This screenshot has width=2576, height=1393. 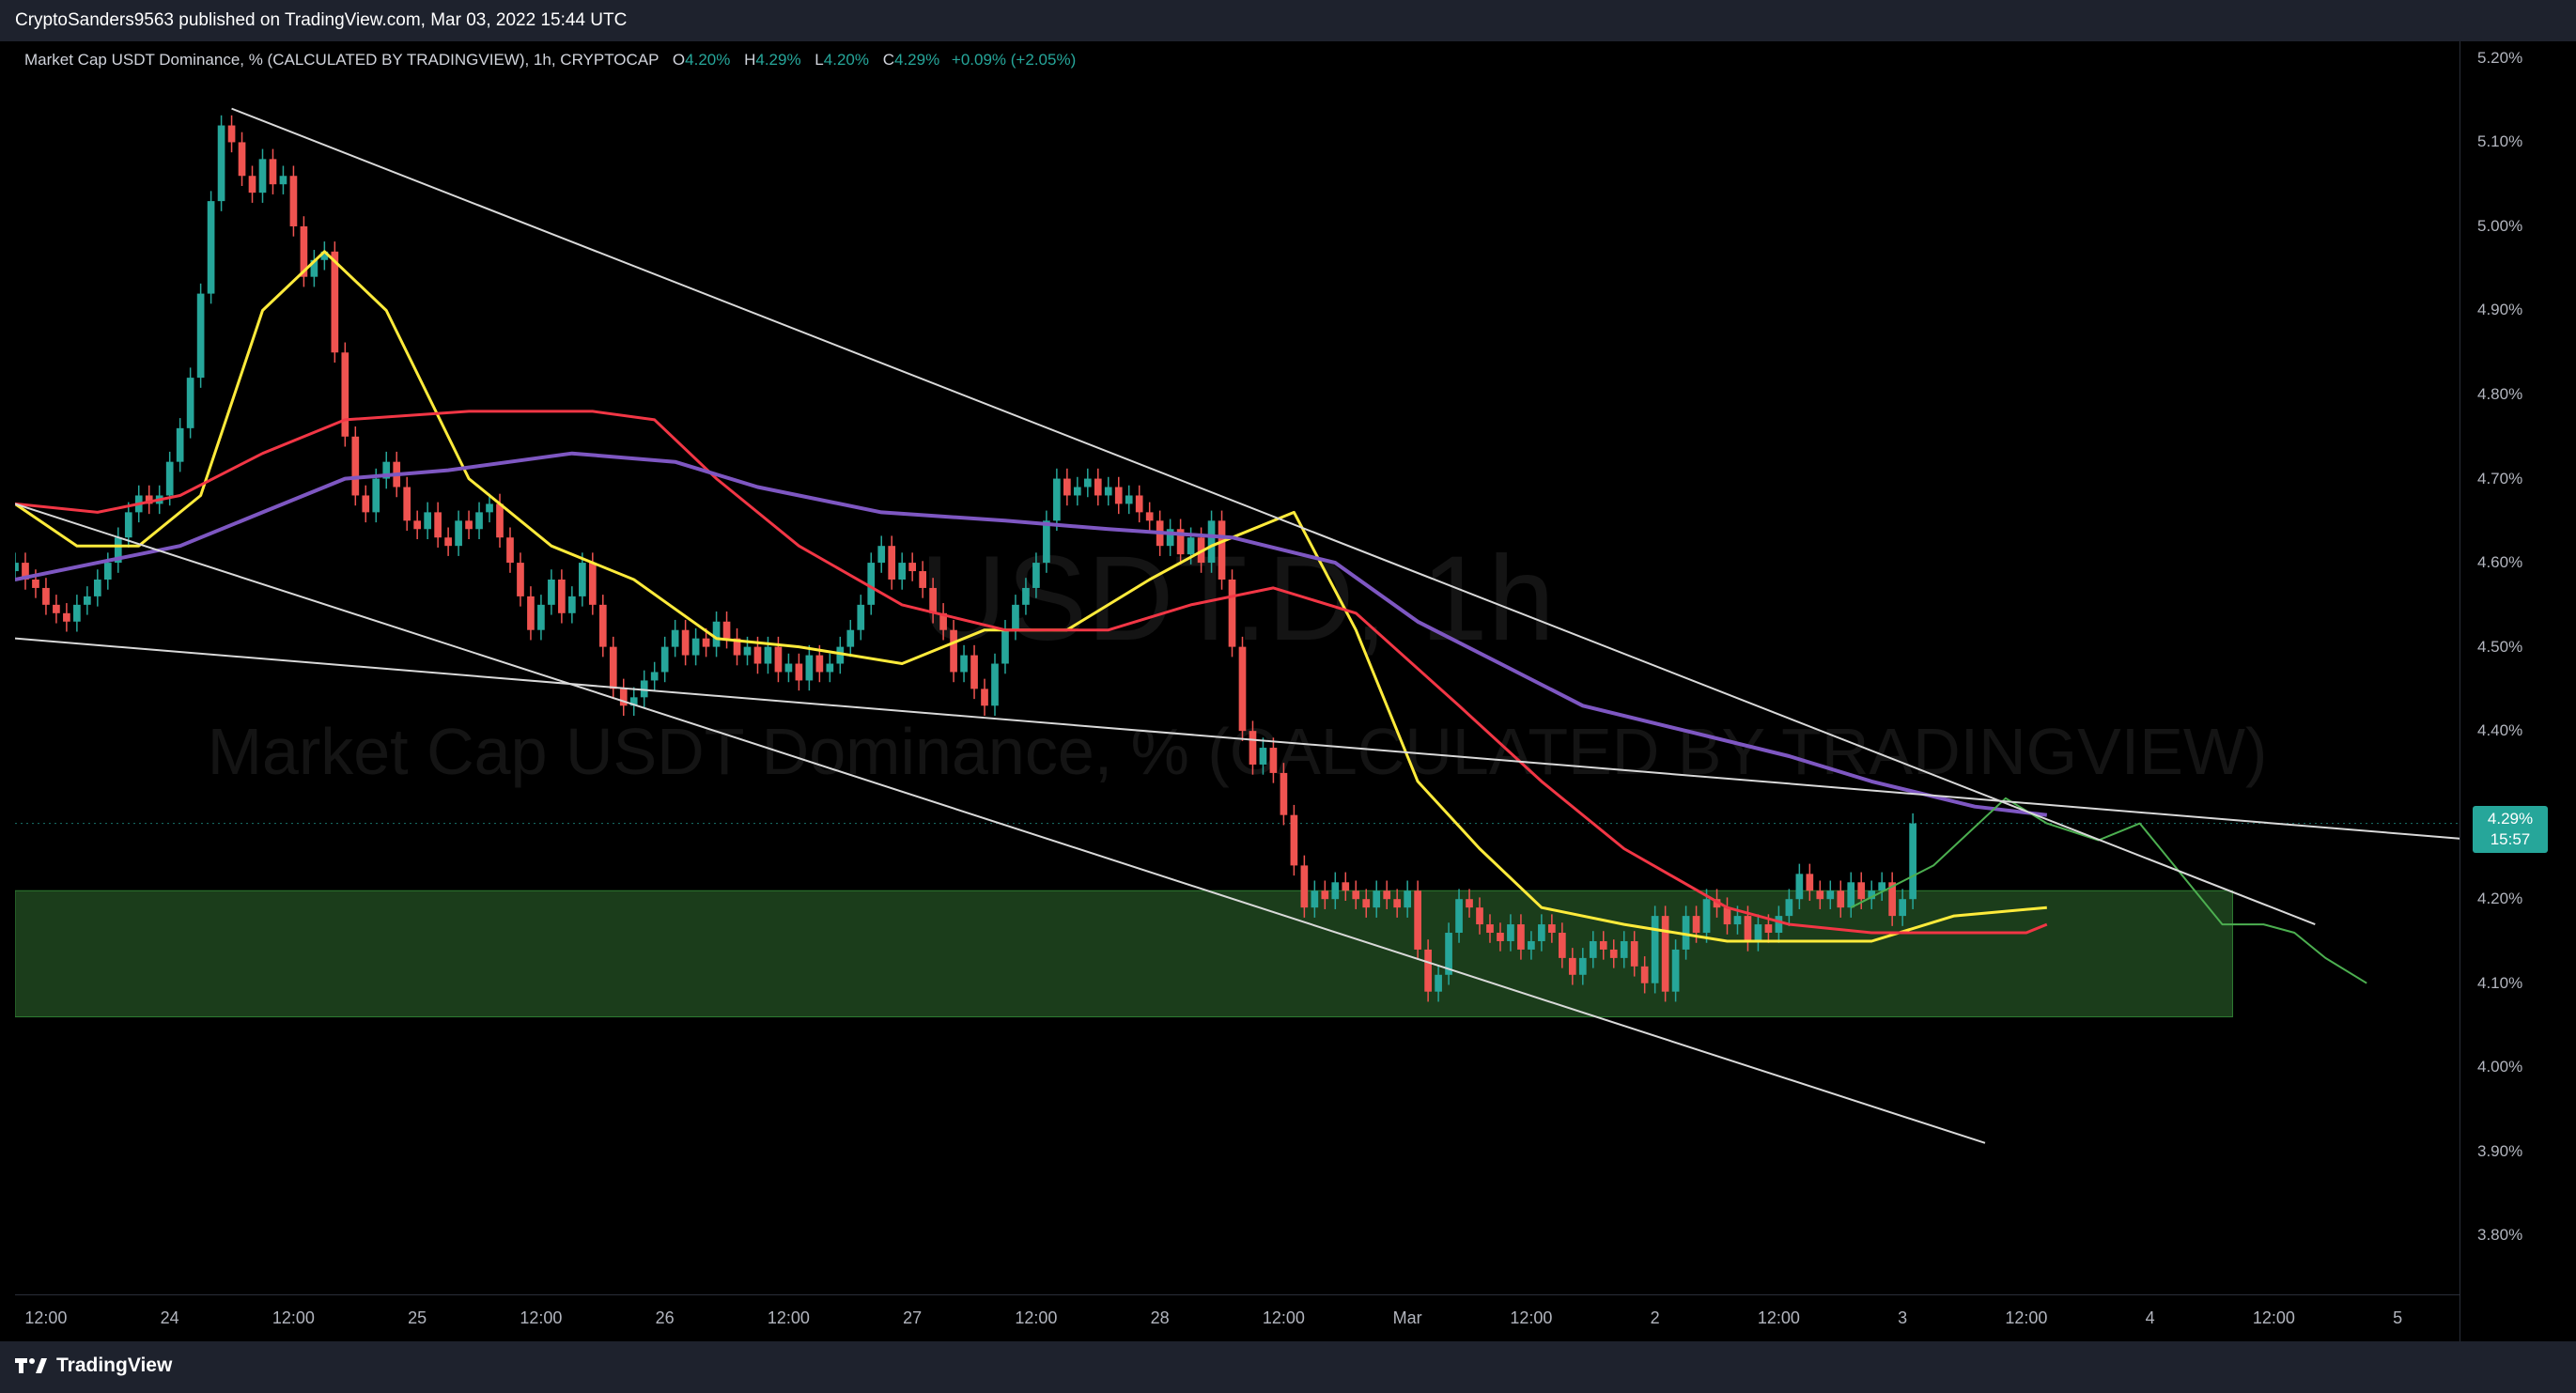 I want to click on price-tick: 4.90%, so click(x=2500, y=310).